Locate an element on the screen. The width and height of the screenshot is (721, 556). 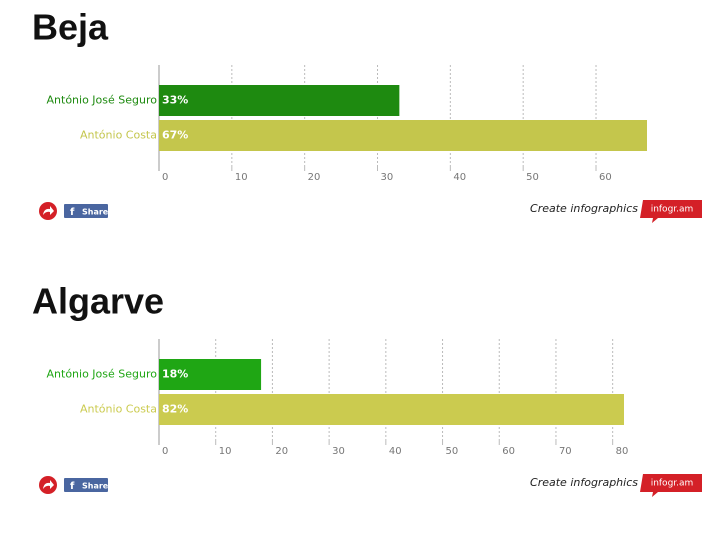
value-label: 18% is located at coordinates (175, 374).